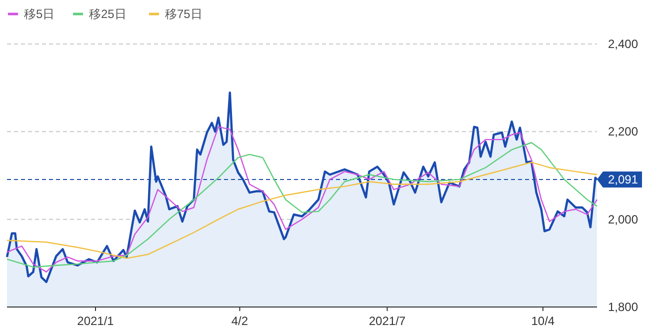 The height and width of the screenshot is (332, 649). Describe the element at coordinates (623, 131) in the screenshot. I see `y-tick-label: 2,200` at that location.